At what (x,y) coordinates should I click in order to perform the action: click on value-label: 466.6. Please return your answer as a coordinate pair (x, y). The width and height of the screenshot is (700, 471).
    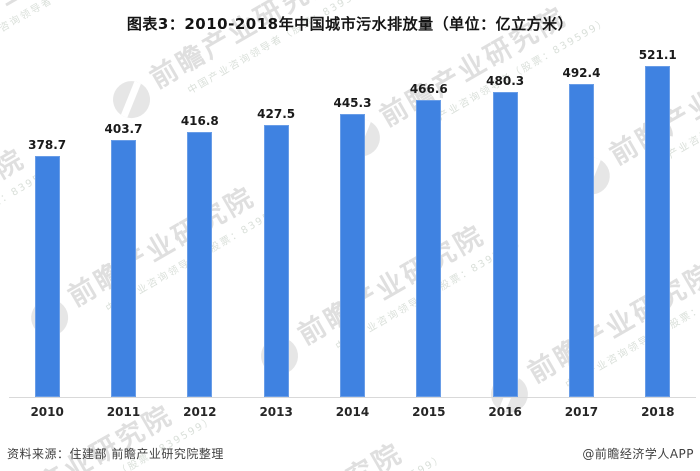
    Looking at the image, I should click on (428, 89).